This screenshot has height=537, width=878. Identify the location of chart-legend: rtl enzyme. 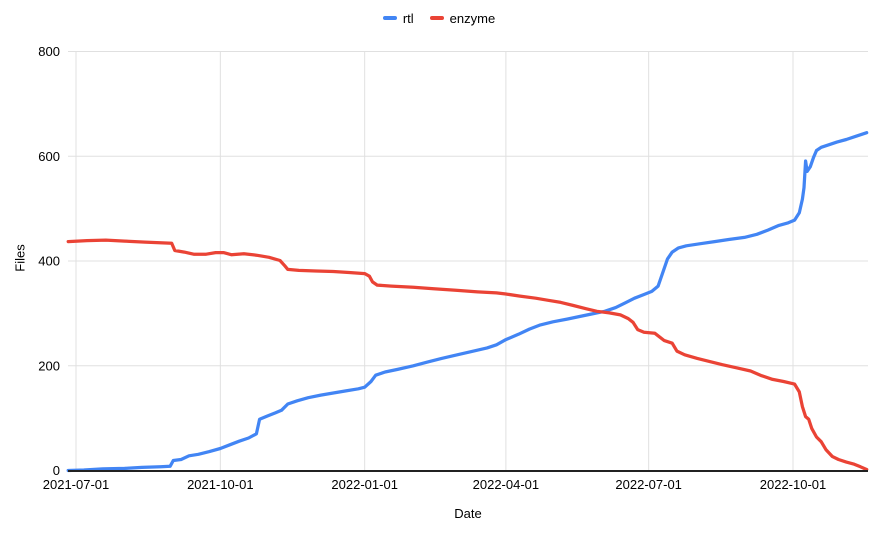
(439, 18).